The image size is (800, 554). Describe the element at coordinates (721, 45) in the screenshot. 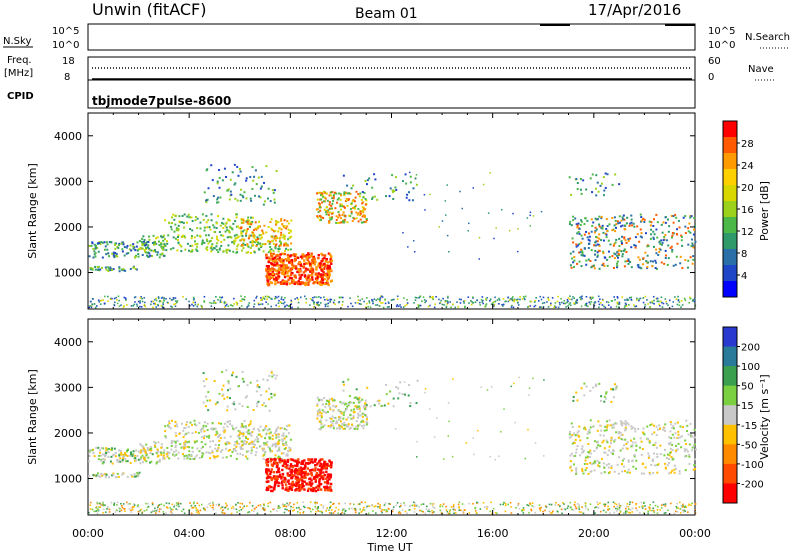

I see `nsearch-tick-bottom: 10^0` at that location.